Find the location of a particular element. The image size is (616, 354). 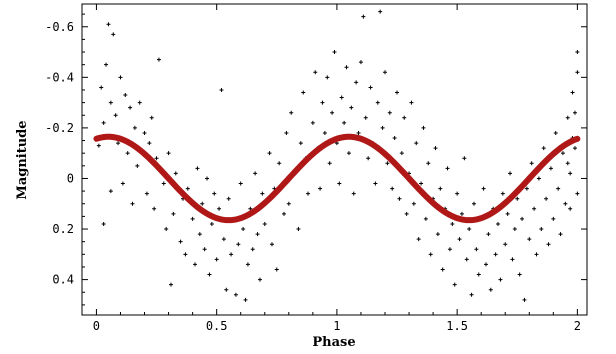

x-axis-title: Phase is located at coordinates (333, 342).